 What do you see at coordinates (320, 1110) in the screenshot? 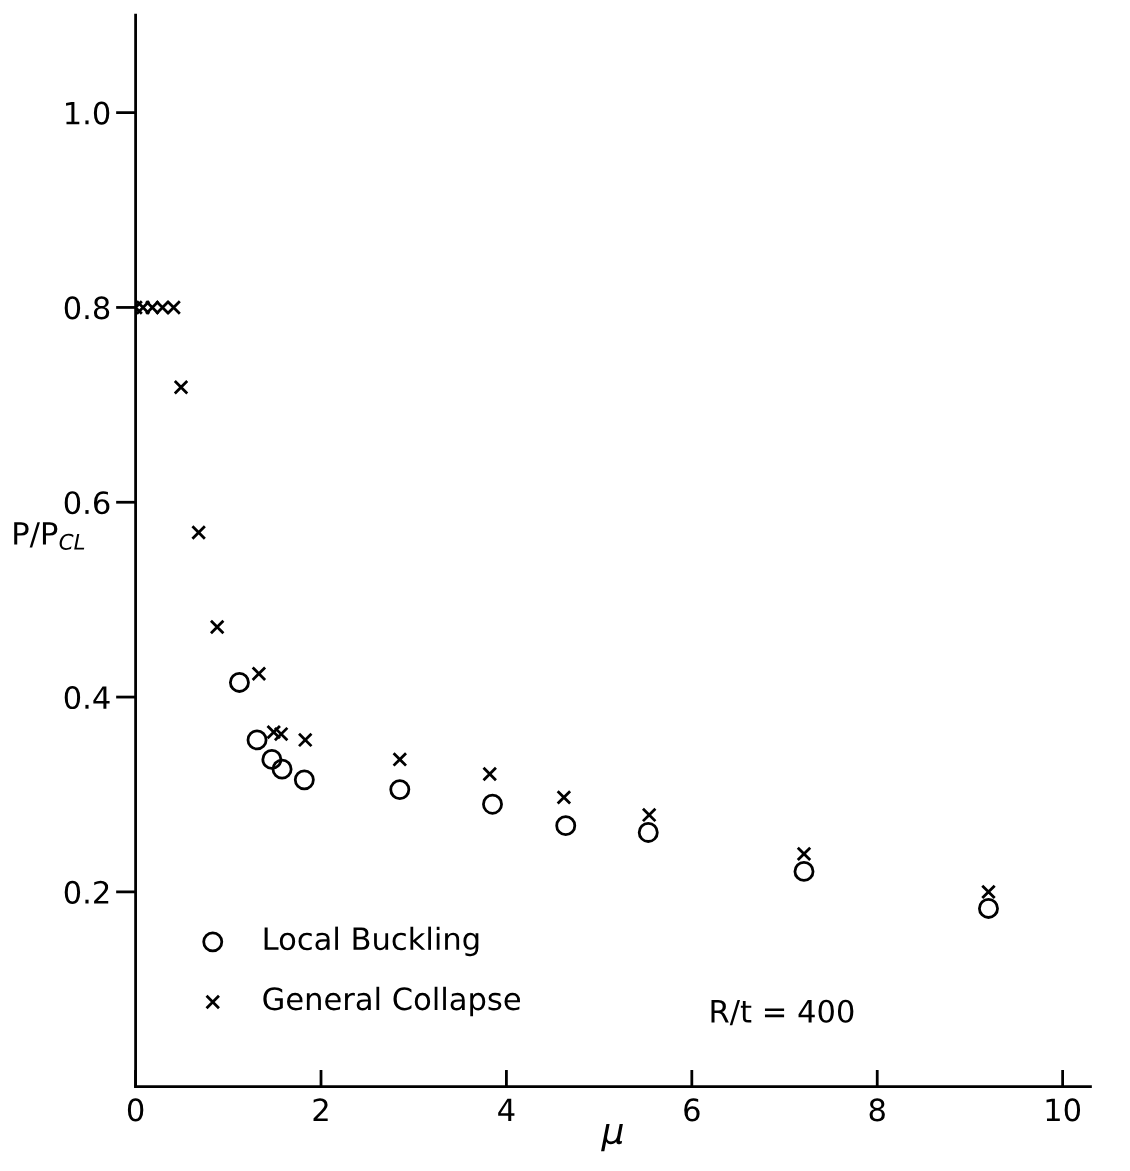
I see `x-tick-label: 2` at bounding box center [320, 1110].